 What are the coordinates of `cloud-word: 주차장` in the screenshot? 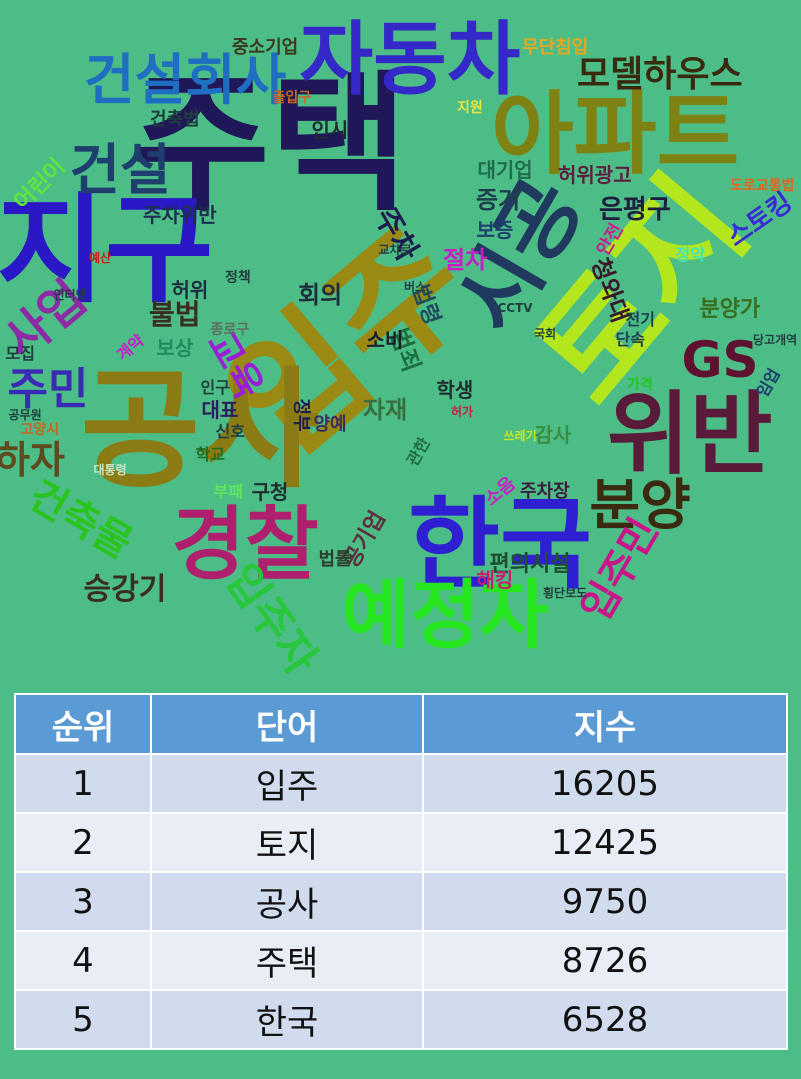 It's located at (545, 491).